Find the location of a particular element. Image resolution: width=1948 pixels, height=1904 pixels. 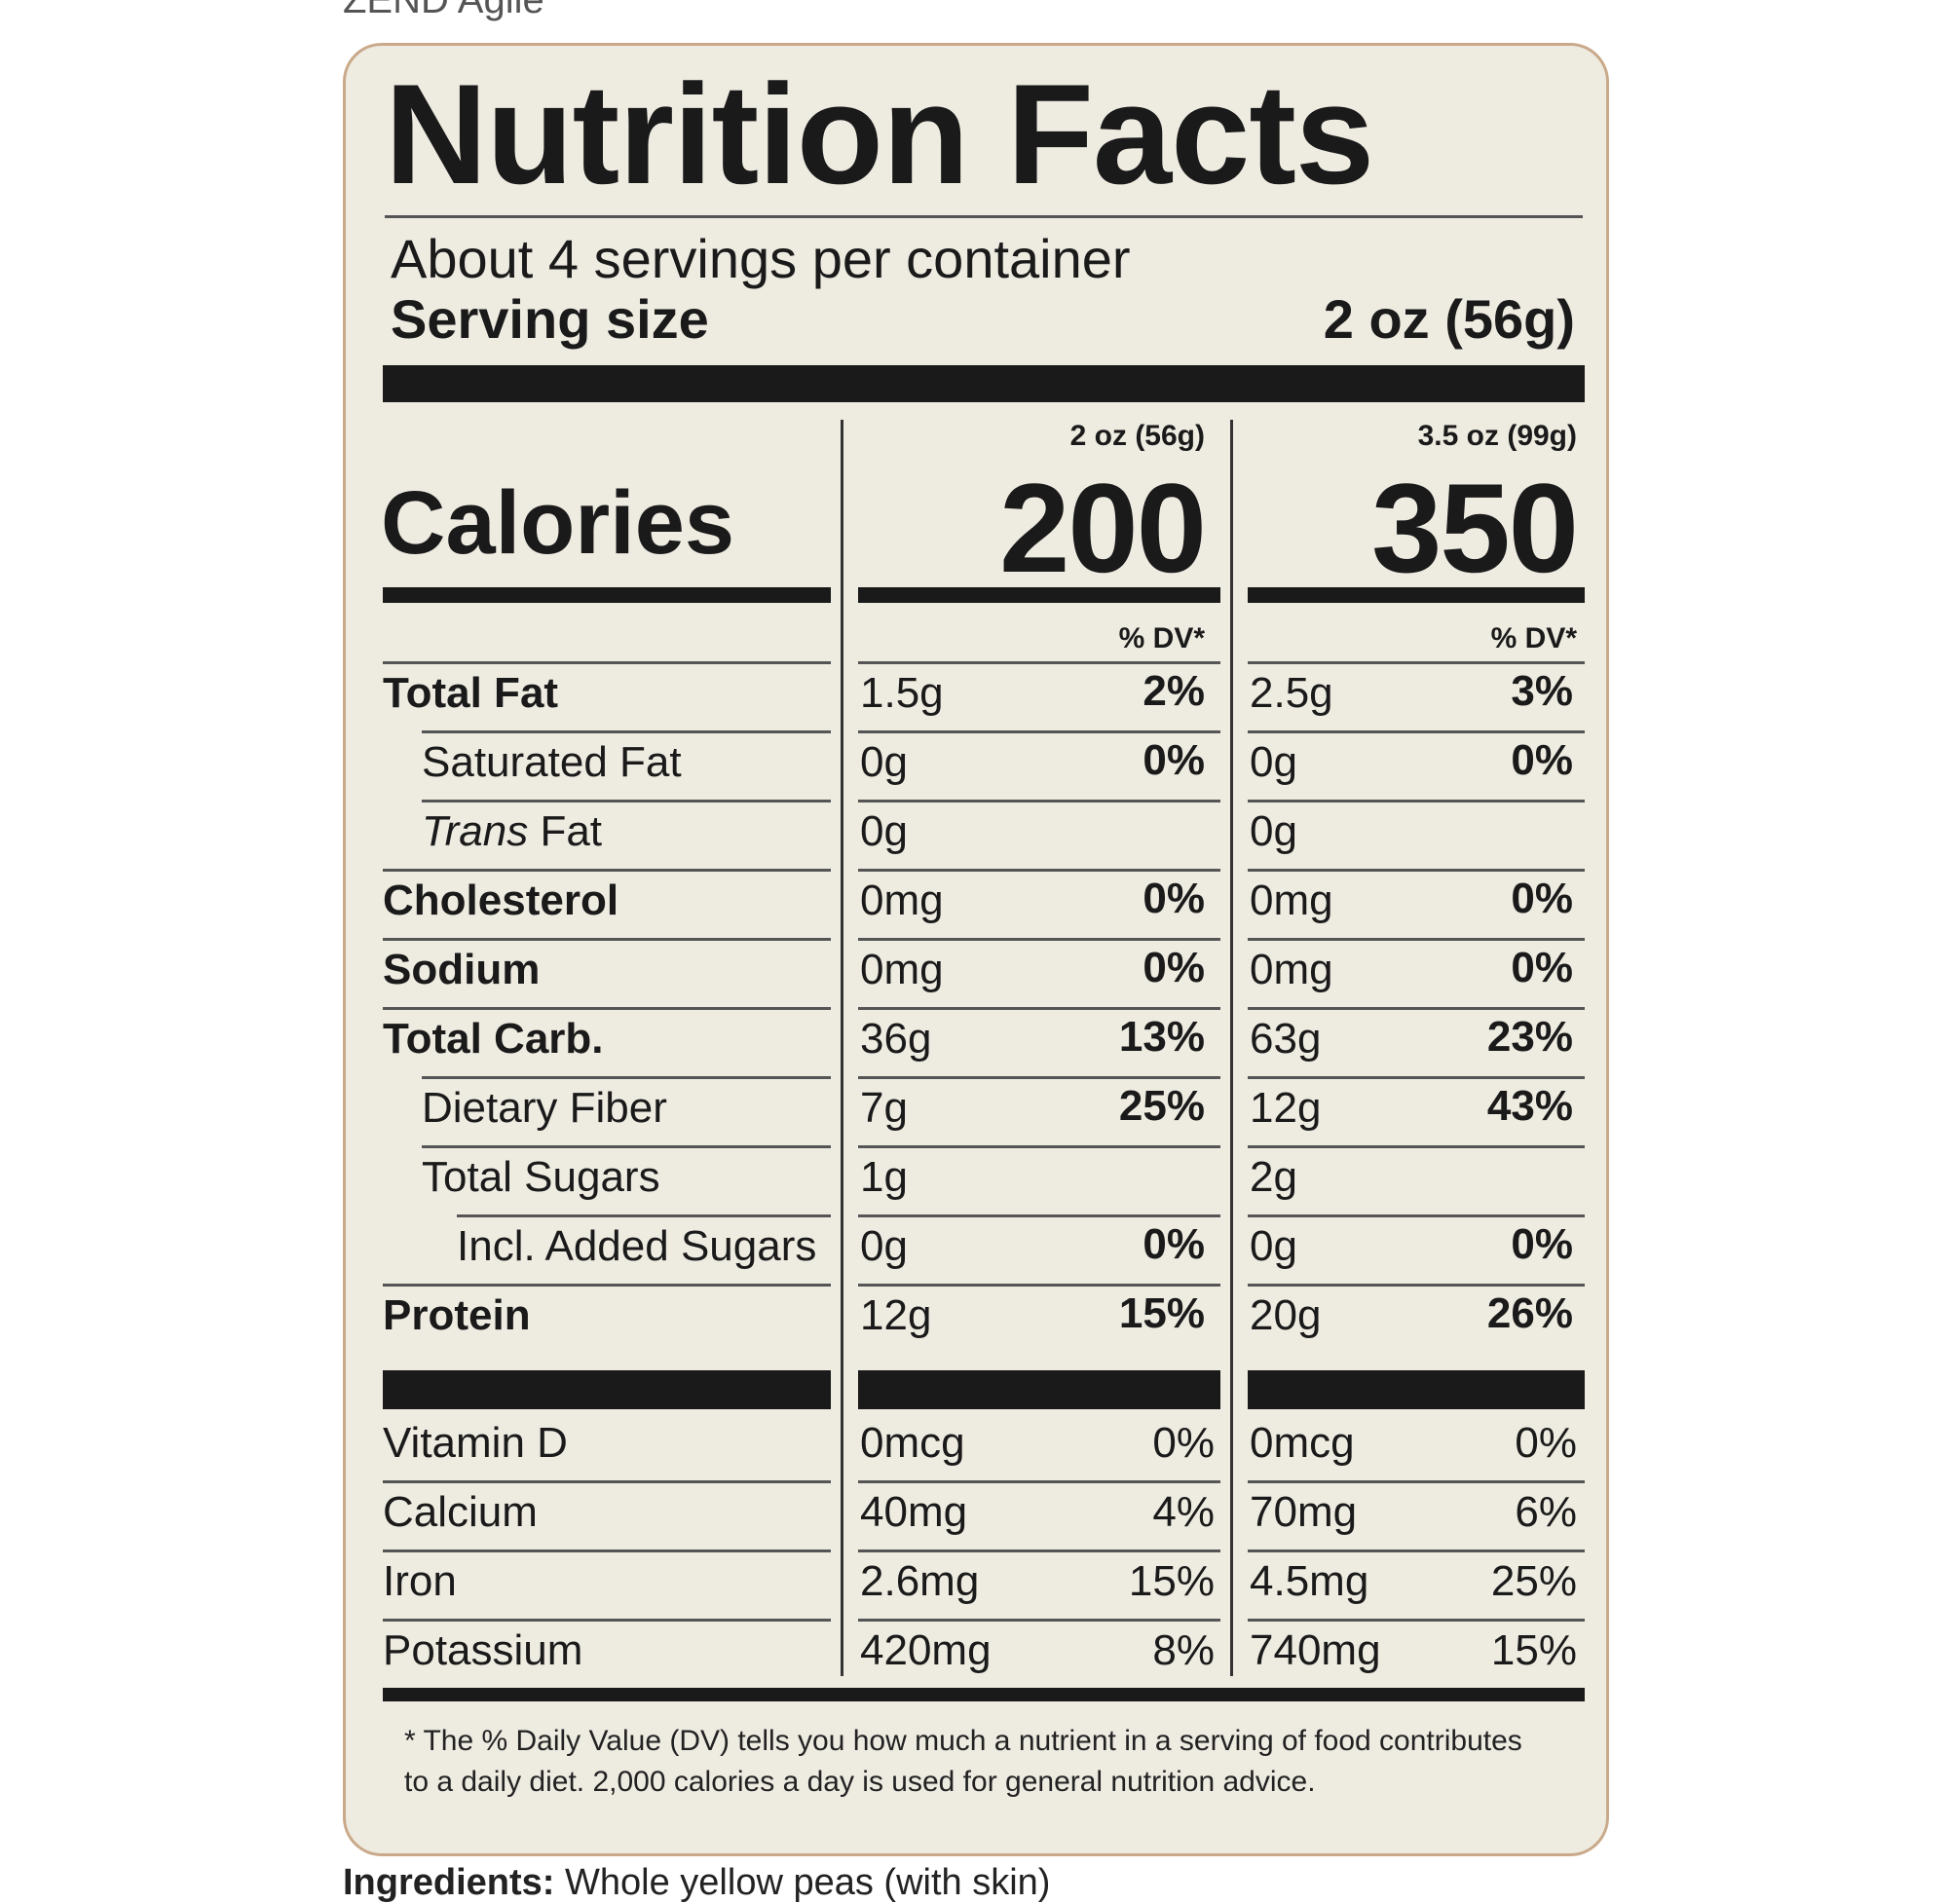

nutrient-label: Total Fat is located at coordinates (471, 693).